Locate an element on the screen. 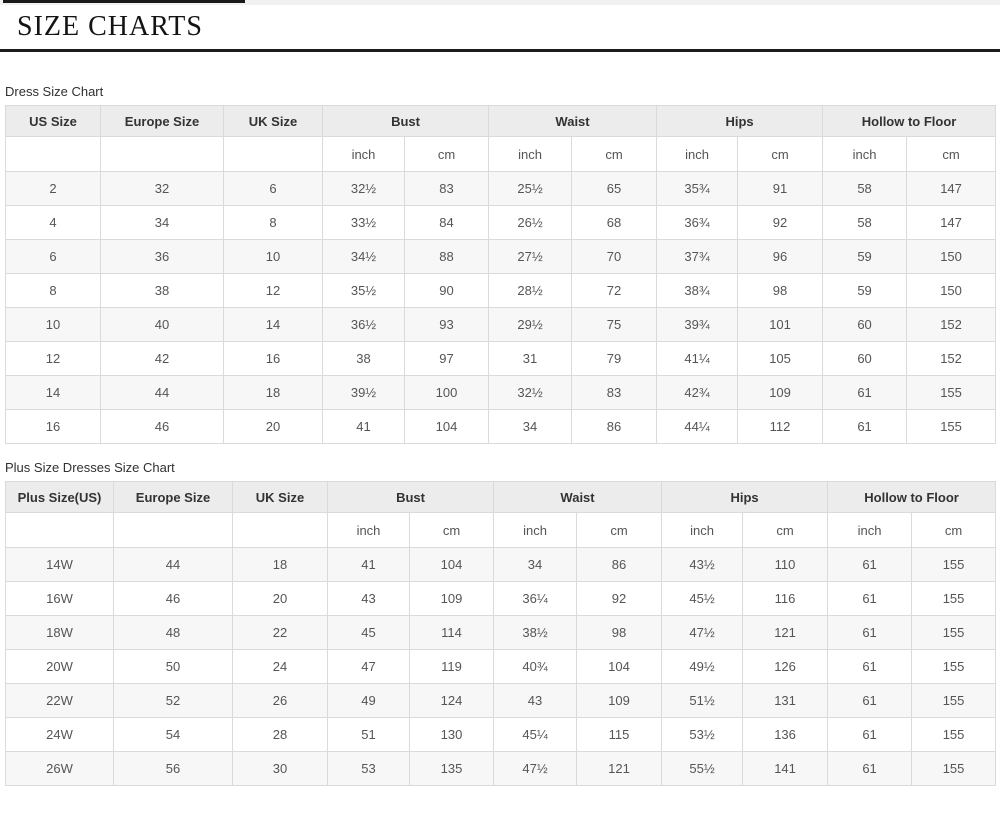 The image size is (1000, 833). table-row: 16 46 20 41 104 34 86 44¼ 112 61 155 is located at coordinates (501, 426).